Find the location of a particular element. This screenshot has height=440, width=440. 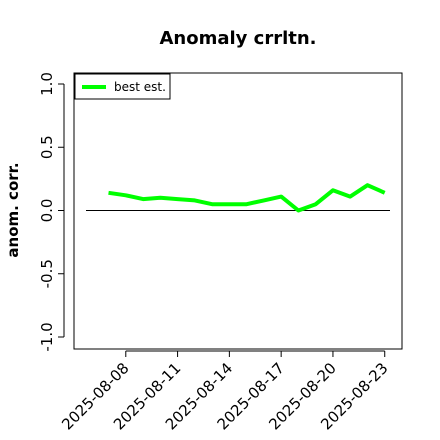

y-axis: -1.0 -0.5 0.0 0.5 1.0 is located at coordinates (51, 212).